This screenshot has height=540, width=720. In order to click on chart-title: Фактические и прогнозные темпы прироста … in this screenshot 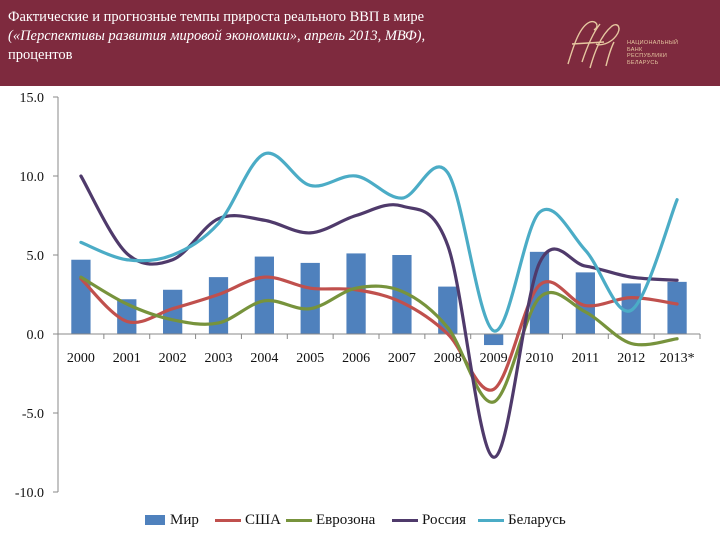, I will do `click(278, 36)`.